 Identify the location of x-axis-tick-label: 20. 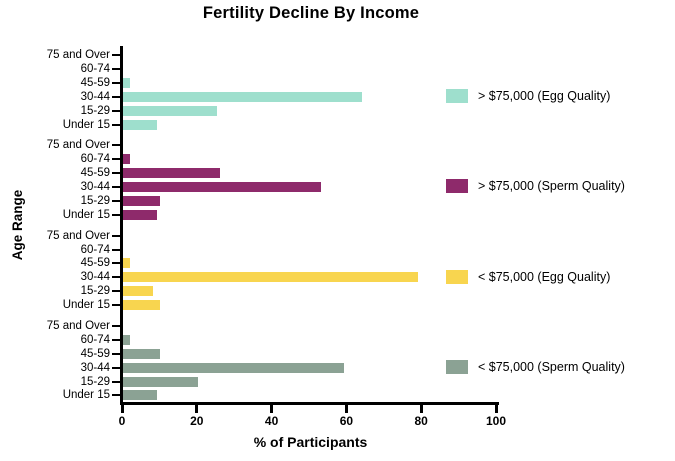
(197, 421).